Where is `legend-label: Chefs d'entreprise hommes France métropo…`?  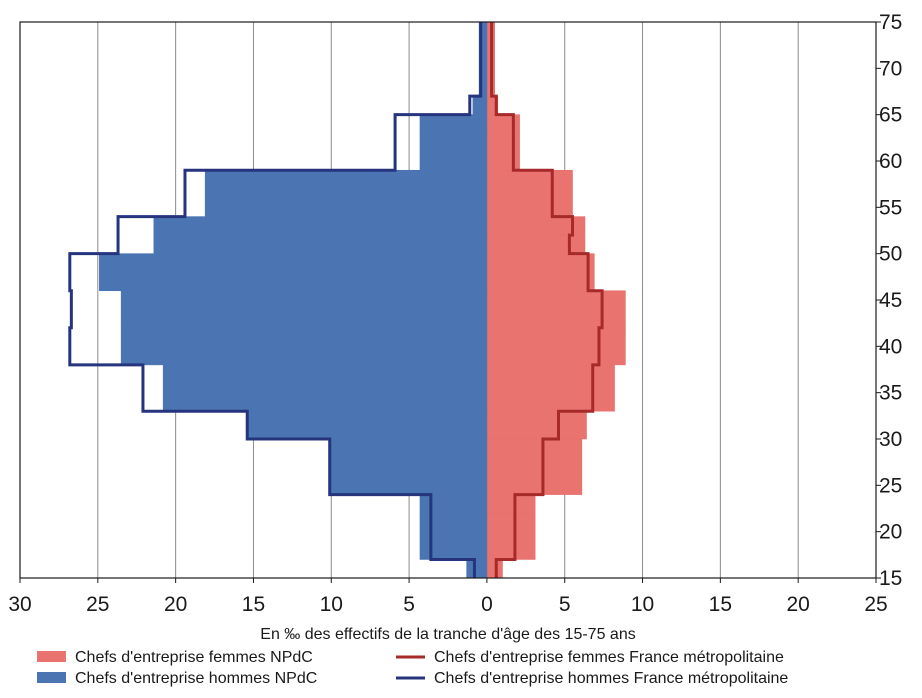 legend-label: Chefs d'entreprise hommes France métropo… is located at coordinates (611, 678).